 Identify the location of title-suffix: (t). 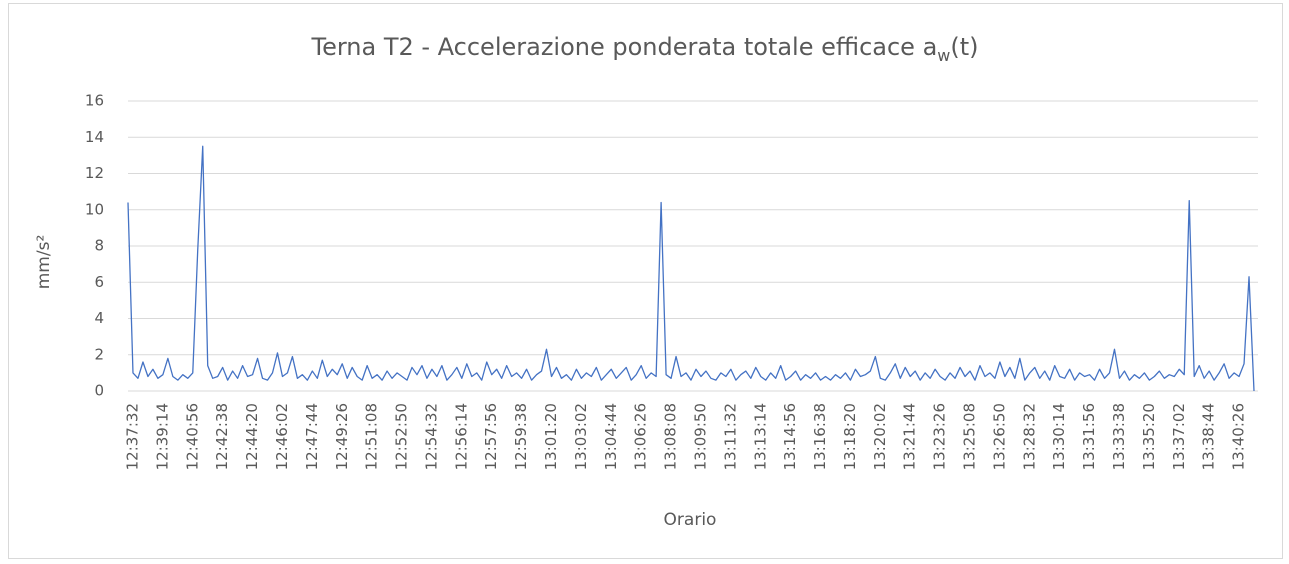
(964, 47).